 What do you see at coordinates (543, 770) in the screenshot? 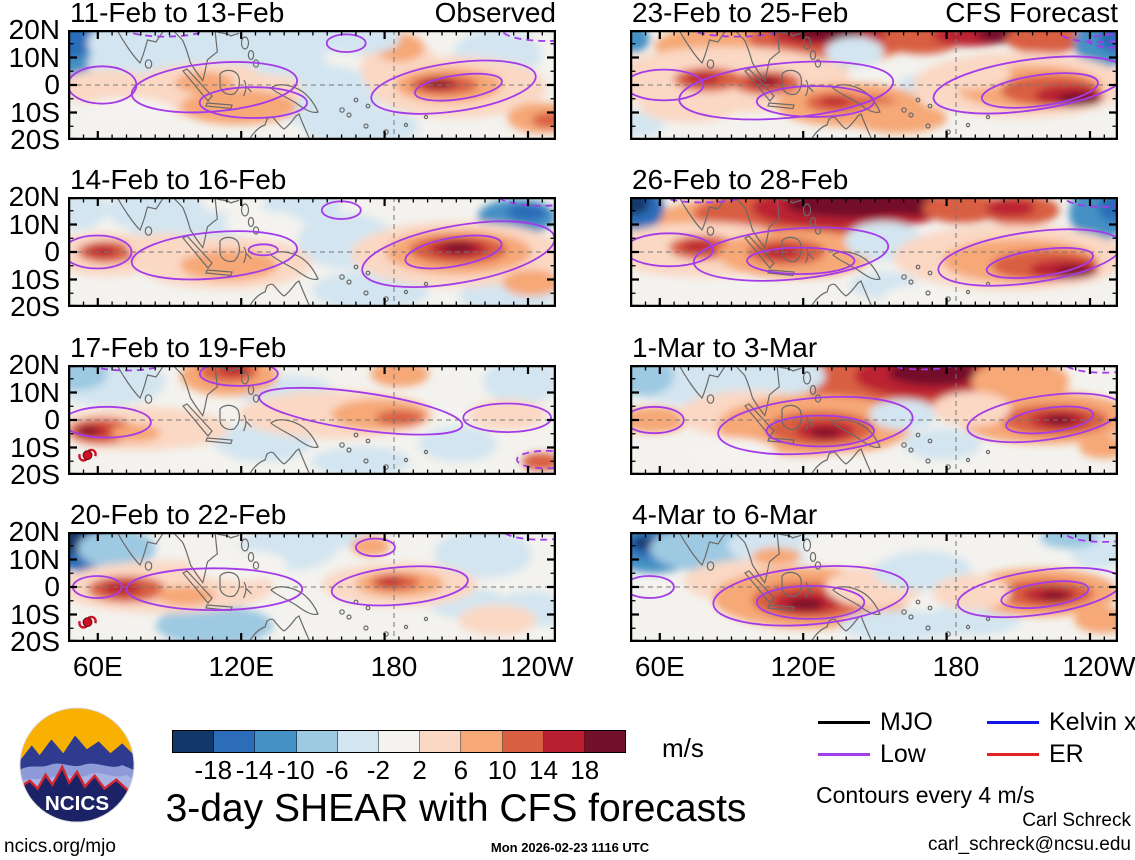
I see `colorbar-tick-label: 14` at bounding box center [543, 770].